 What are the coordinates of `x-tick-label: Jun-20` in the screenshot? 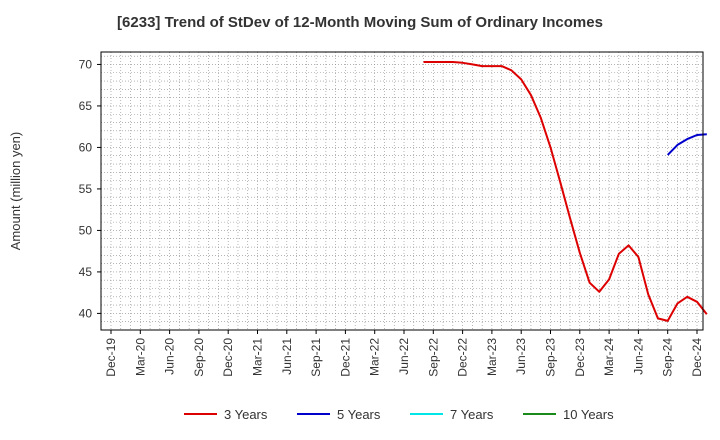 It's located at (170, 356).